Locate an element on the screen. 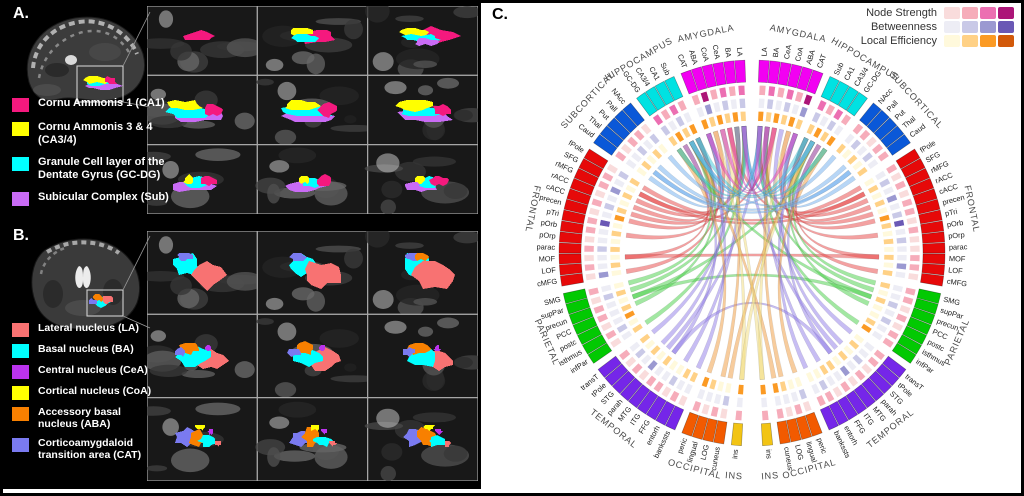 The height and width of the screenshot is (496, 1024). region-segment-label: pTri is located at coordinates (553, 212).